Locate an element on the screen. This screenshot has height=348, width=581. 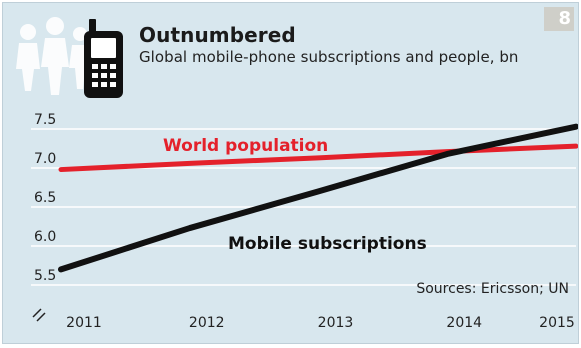
mobile-phone-icon is located at coordinates (103, 58).